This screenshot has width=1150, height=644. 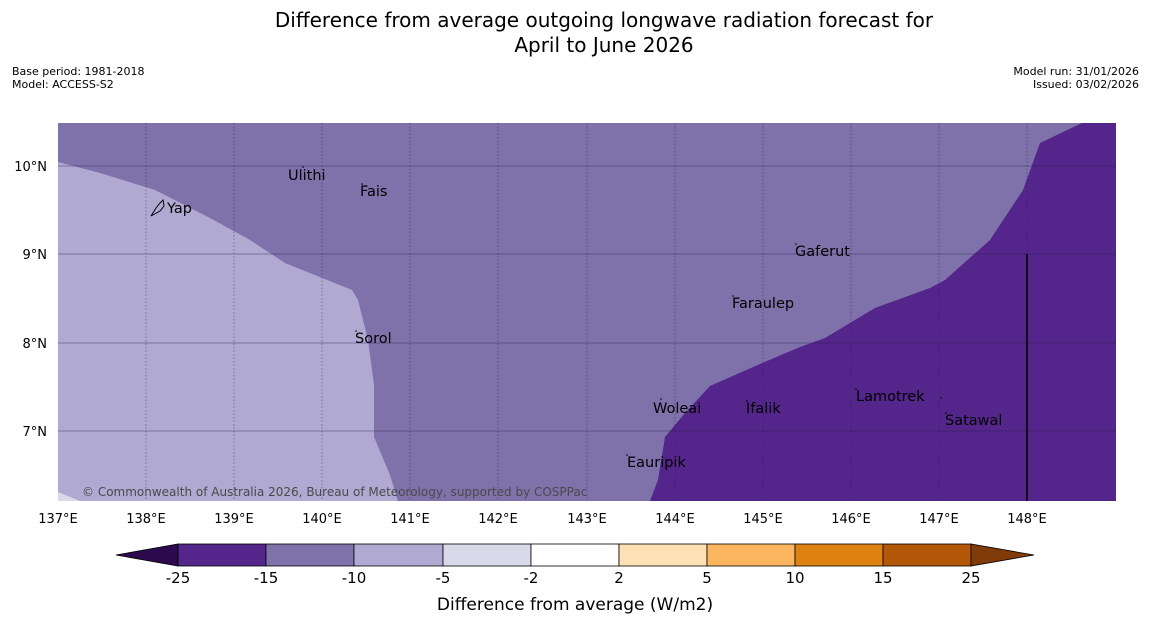 I want to click on lon-tick-148E: 148°E, so click(x=1027, y=519).